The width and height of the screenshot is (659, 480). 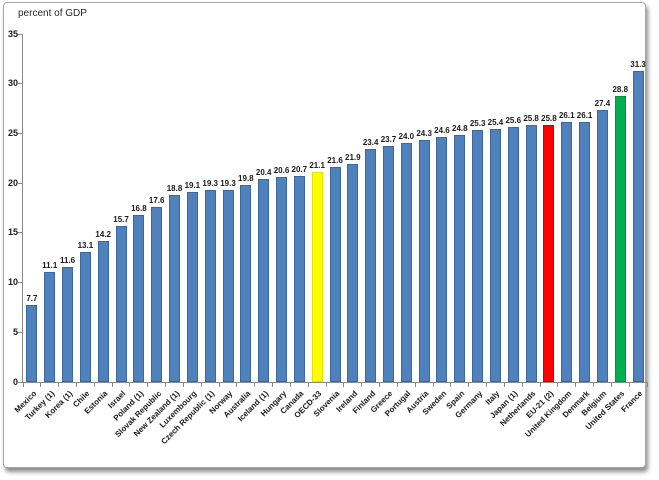 What do you see at coordinates (388, 140) in the screenshot?
I see `bar-value-greece: 23.7` at bounding box center [388, 140].